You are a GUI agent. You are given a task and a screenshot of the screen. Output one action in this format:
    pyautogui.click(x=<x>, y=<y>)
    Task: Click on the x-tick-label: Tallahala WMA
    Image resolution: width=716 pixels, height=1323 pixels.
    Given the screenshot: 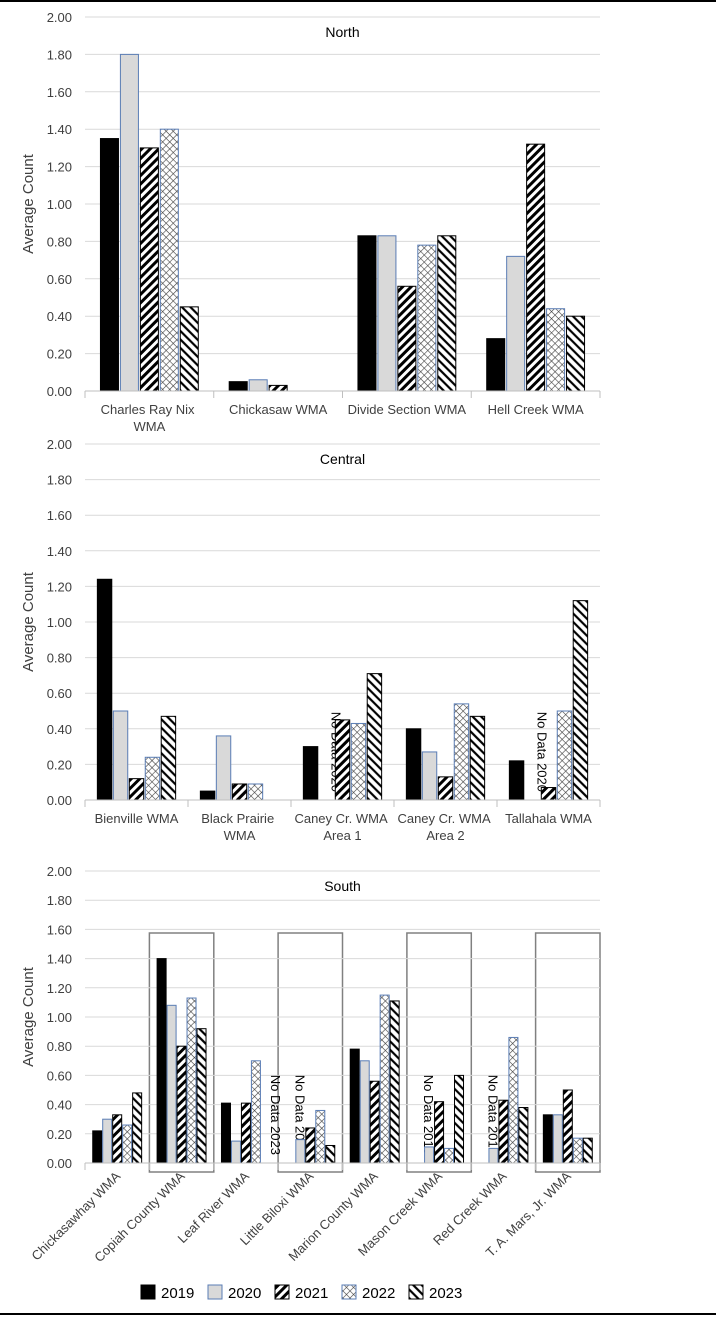 What is the action you would take?
    pyautogui.click(x=548, y=818)
    